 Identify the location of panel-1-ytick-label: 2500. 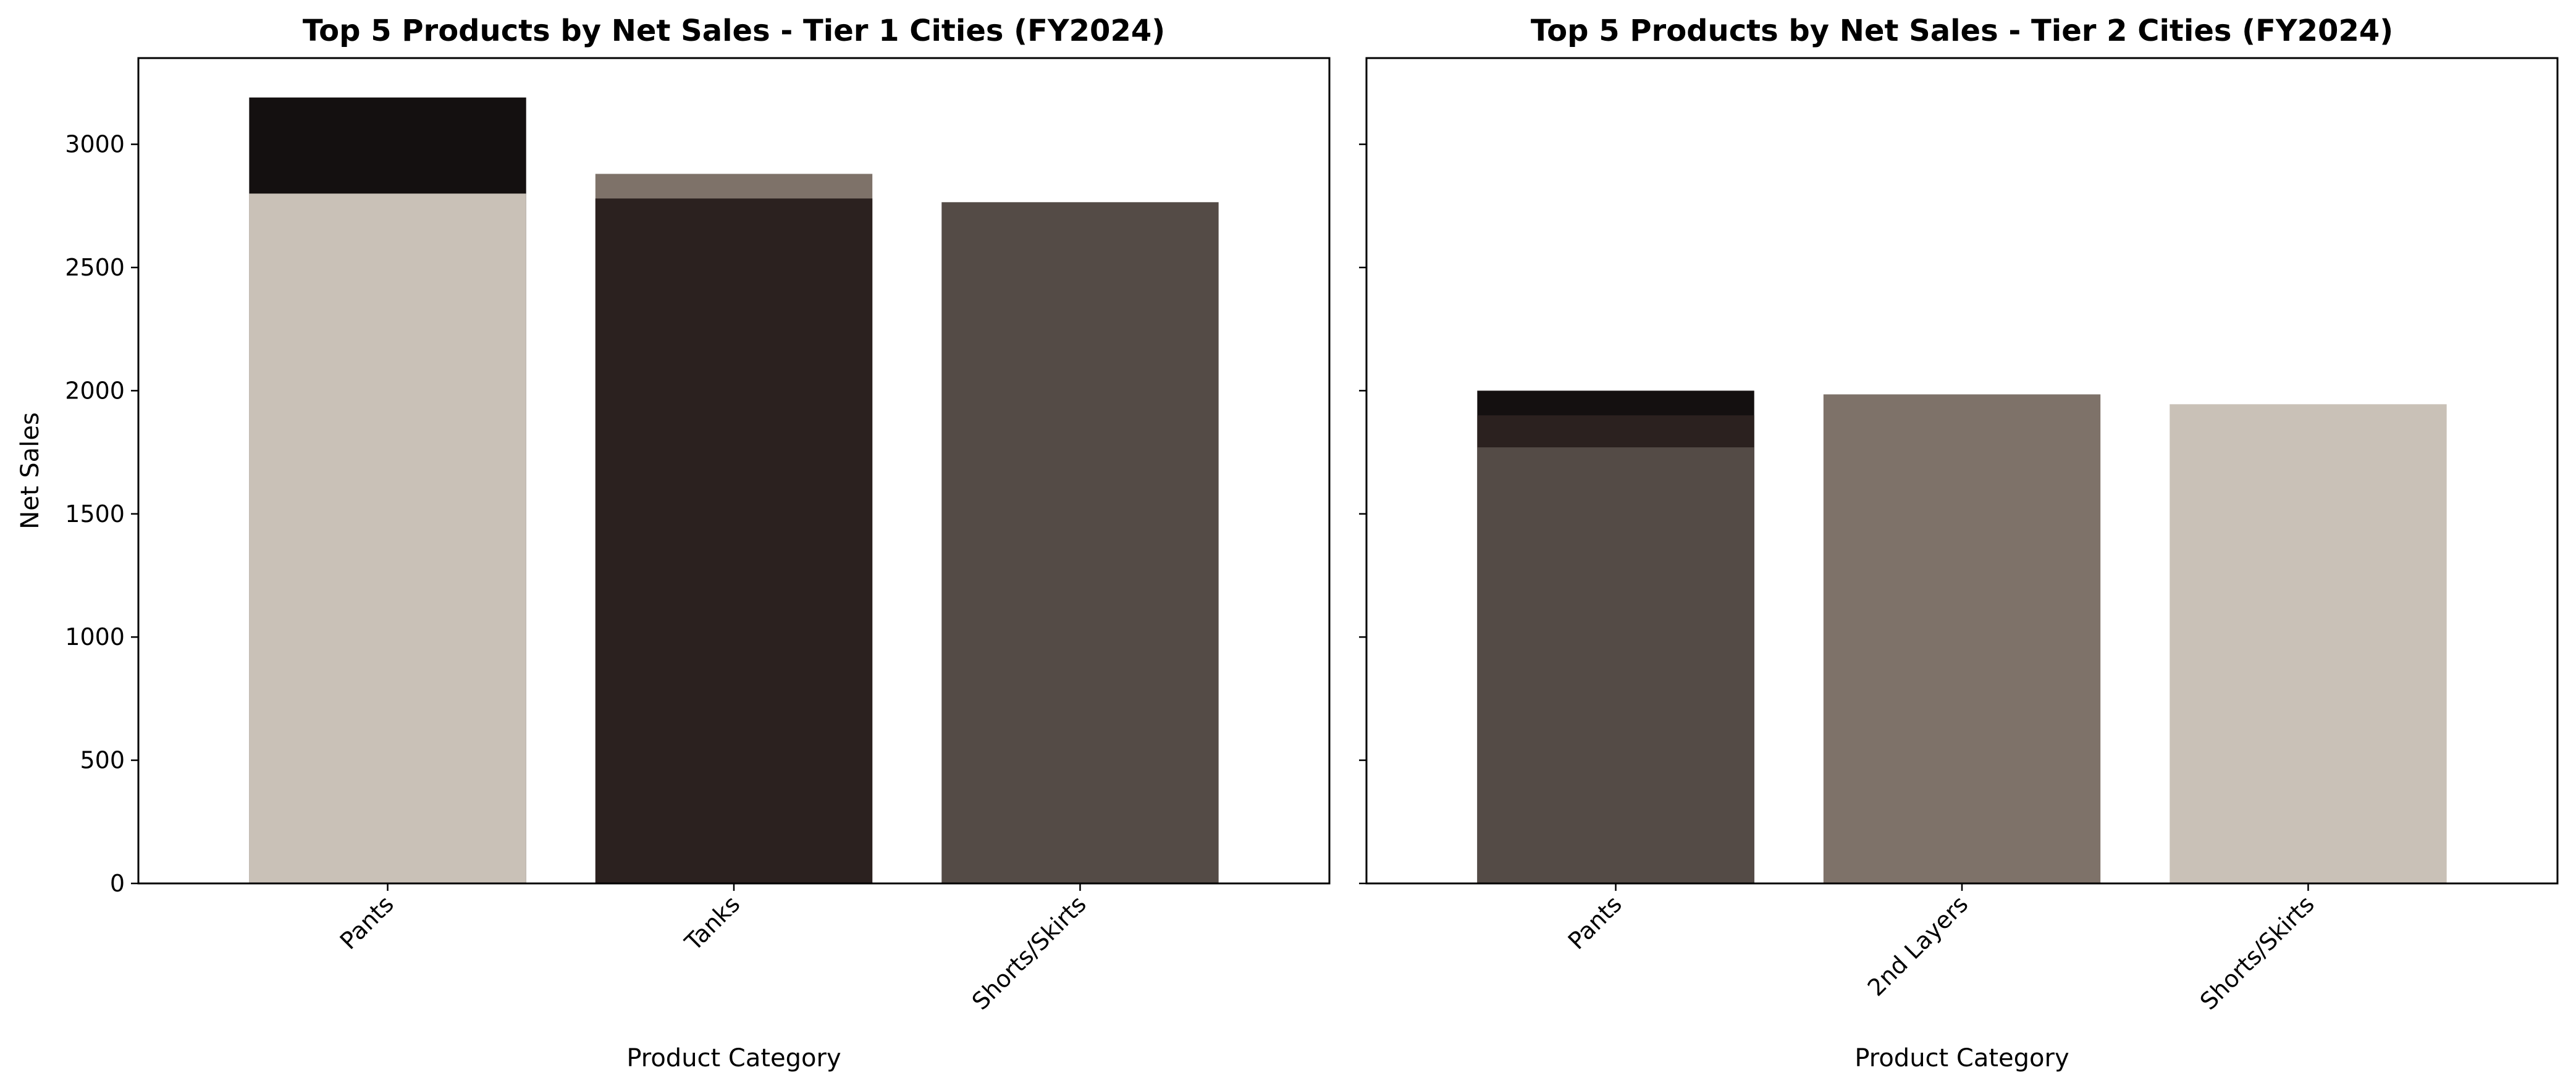
(95, 267).